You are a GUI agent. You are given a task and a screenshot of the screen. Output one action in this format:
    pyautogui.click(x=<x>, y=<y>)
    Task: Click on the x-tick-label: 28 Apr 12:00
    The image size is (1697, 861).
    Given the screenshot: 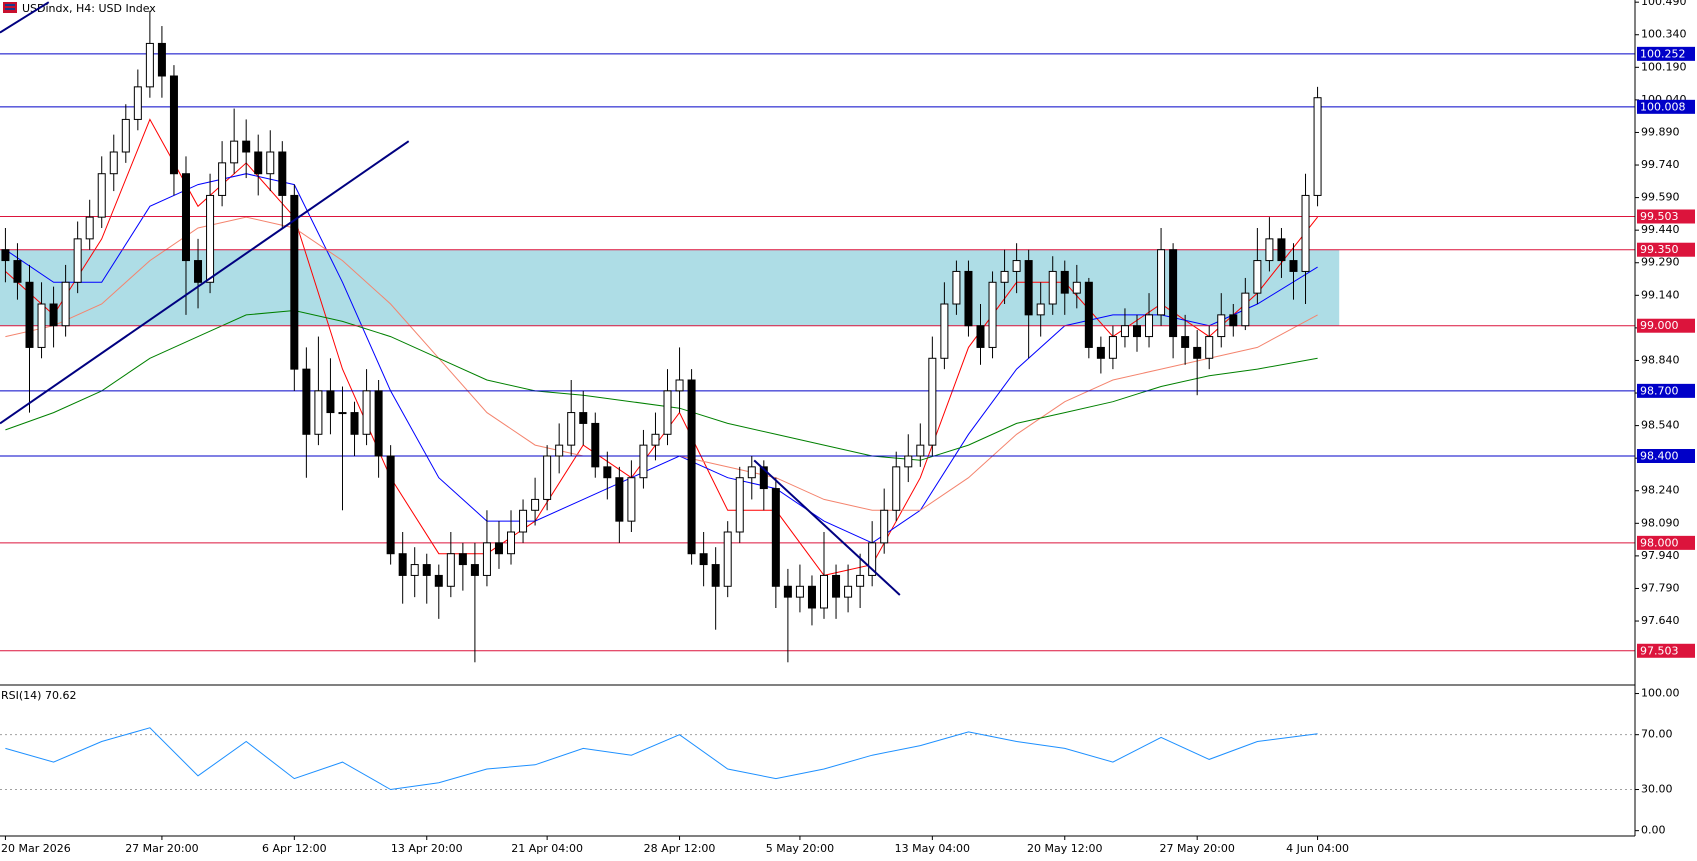 What is the action you would take?
    pyautogui.click(x=680, y=848)
    